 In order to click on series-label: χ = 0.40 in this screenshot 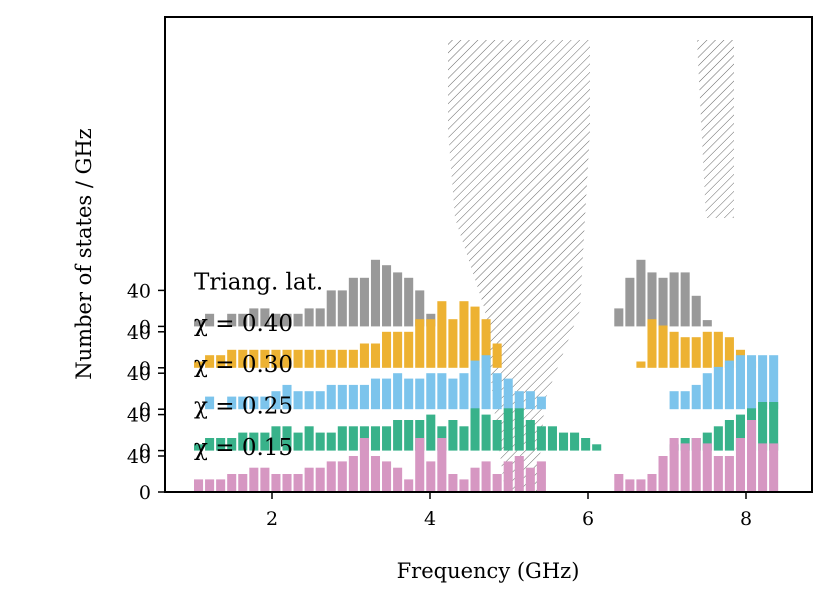, I will do `click(243, 324)`.